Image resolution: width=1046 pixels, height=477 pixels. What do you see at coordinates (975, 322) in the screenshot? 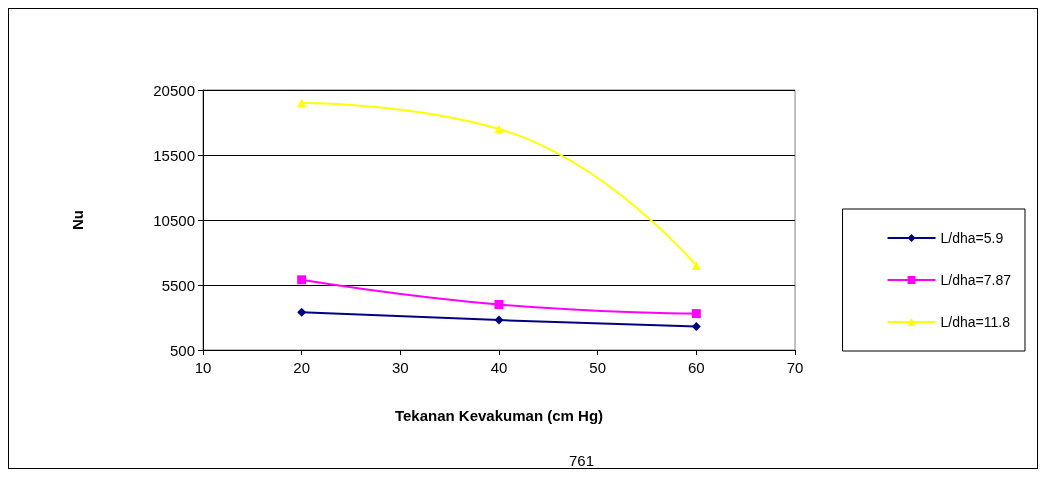
I see `legend-label: L/dha=11.8` at bounding box center [975, 322].